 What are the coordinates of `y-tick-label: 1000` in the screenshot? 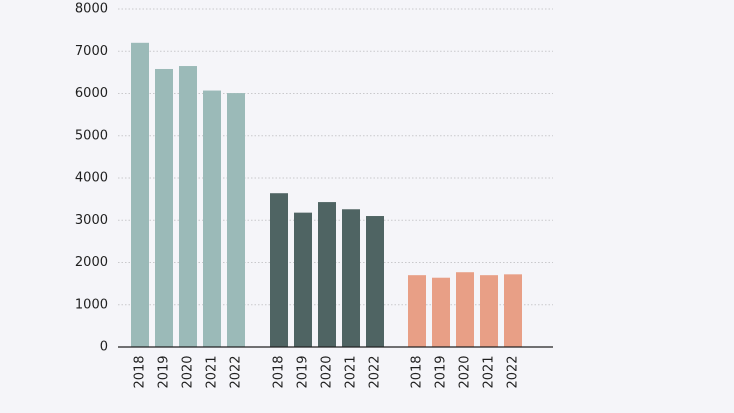 It's located at (91, 304).